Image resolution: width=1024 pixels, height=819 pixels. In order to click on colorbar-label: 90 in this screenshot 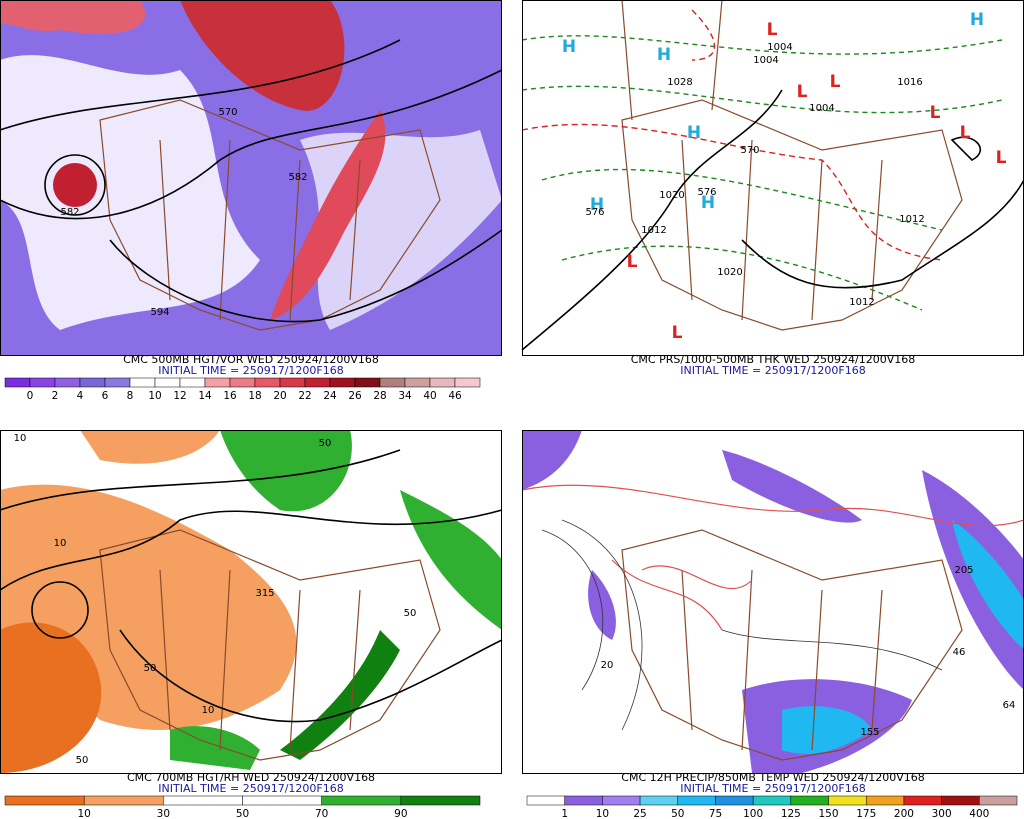, I will do `click(400, 813)`.